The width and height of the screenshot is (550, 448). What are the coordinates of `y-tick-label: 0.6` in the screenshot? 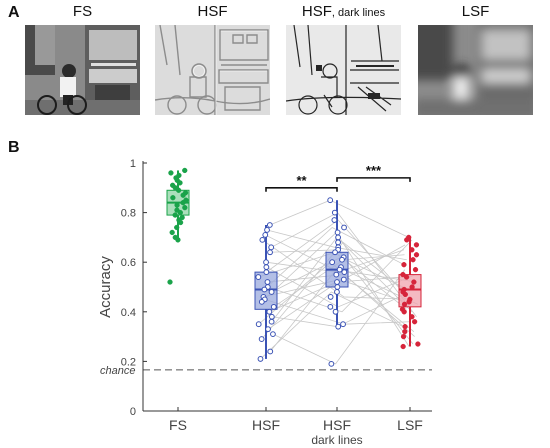 It's located at (128, 263).